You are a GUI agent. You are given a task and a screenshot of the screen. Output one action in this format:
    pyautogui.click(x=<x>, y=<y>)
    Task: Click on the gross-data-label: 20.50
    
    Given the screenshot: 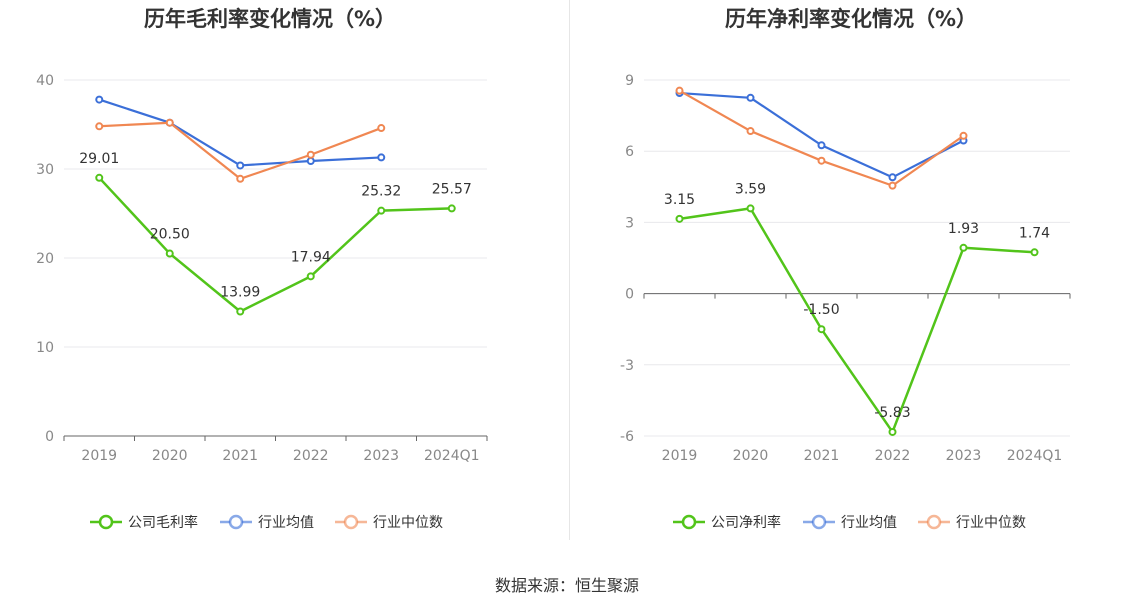 What is the action you would take?
    pyautogui.click(x=170, y=235)
    